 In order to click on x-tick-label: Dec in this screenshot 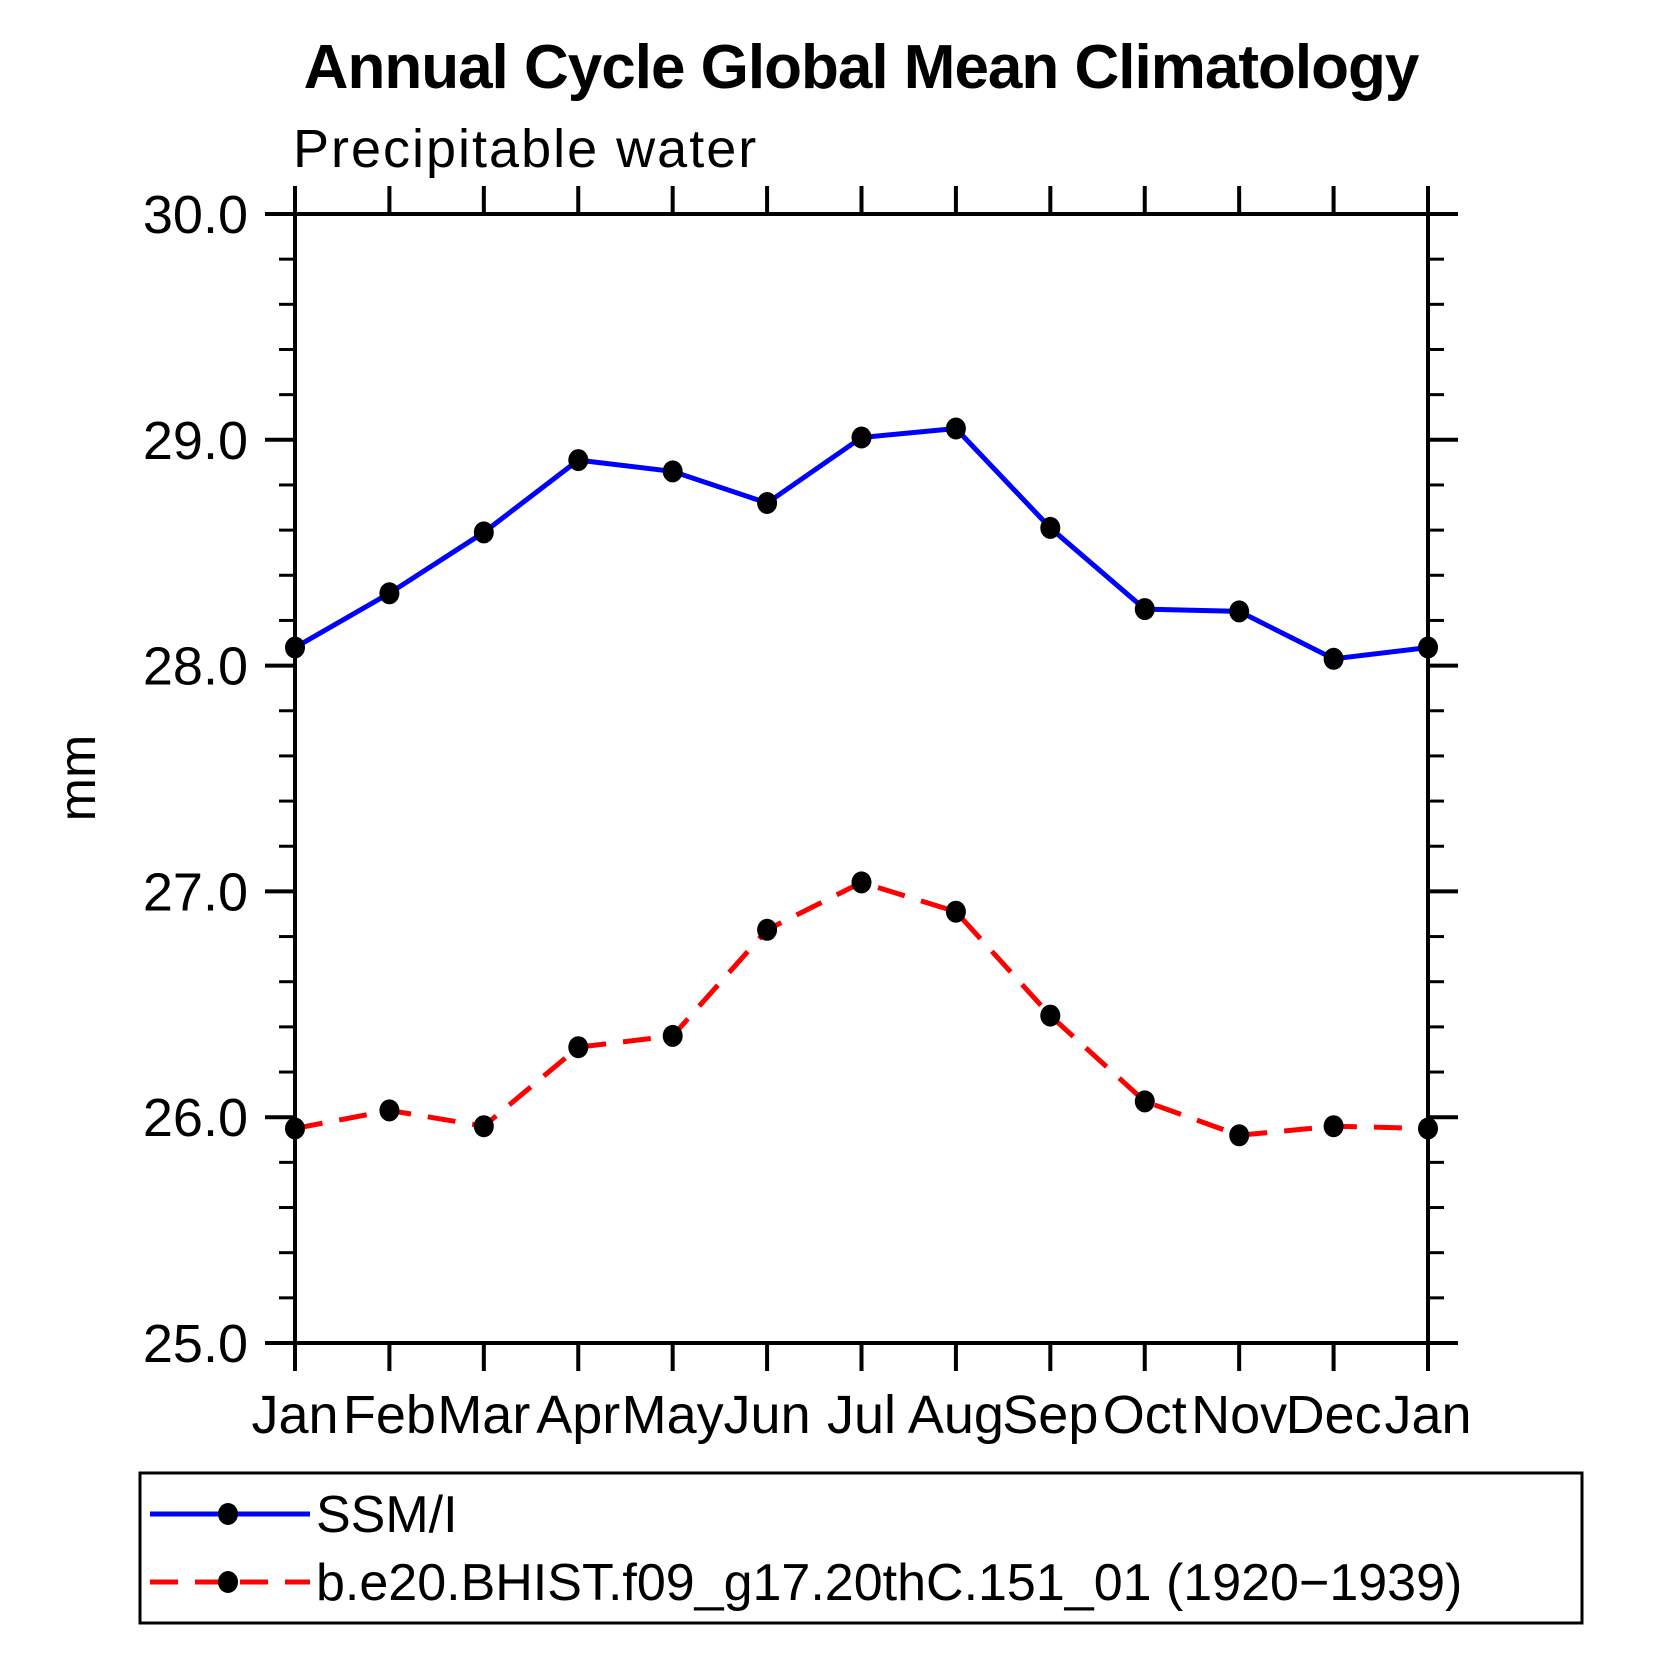, I will do `click(1334, 1415)`.